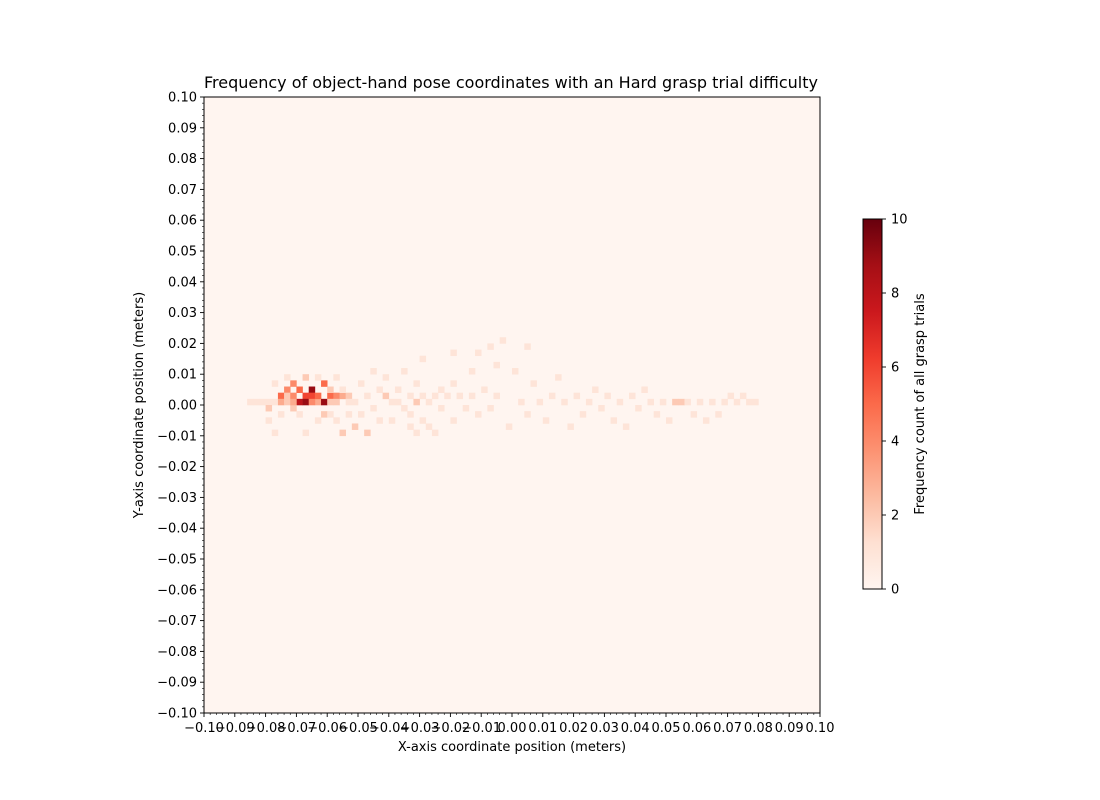 The image size is (1100, 800). Describe the element at coordinates (604, 728) in the screenshot. I see `x-tick-label: 0.03` at that location.